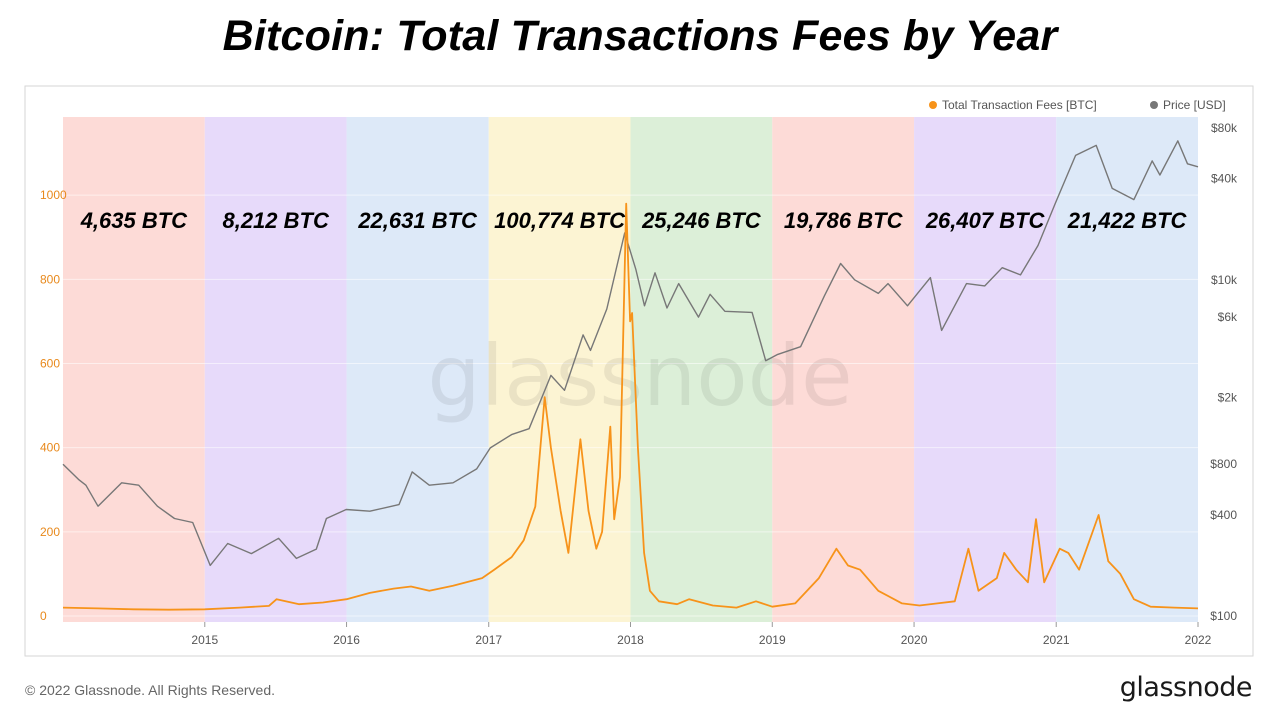  I want to click on year-band-2020, so click(985, 369).